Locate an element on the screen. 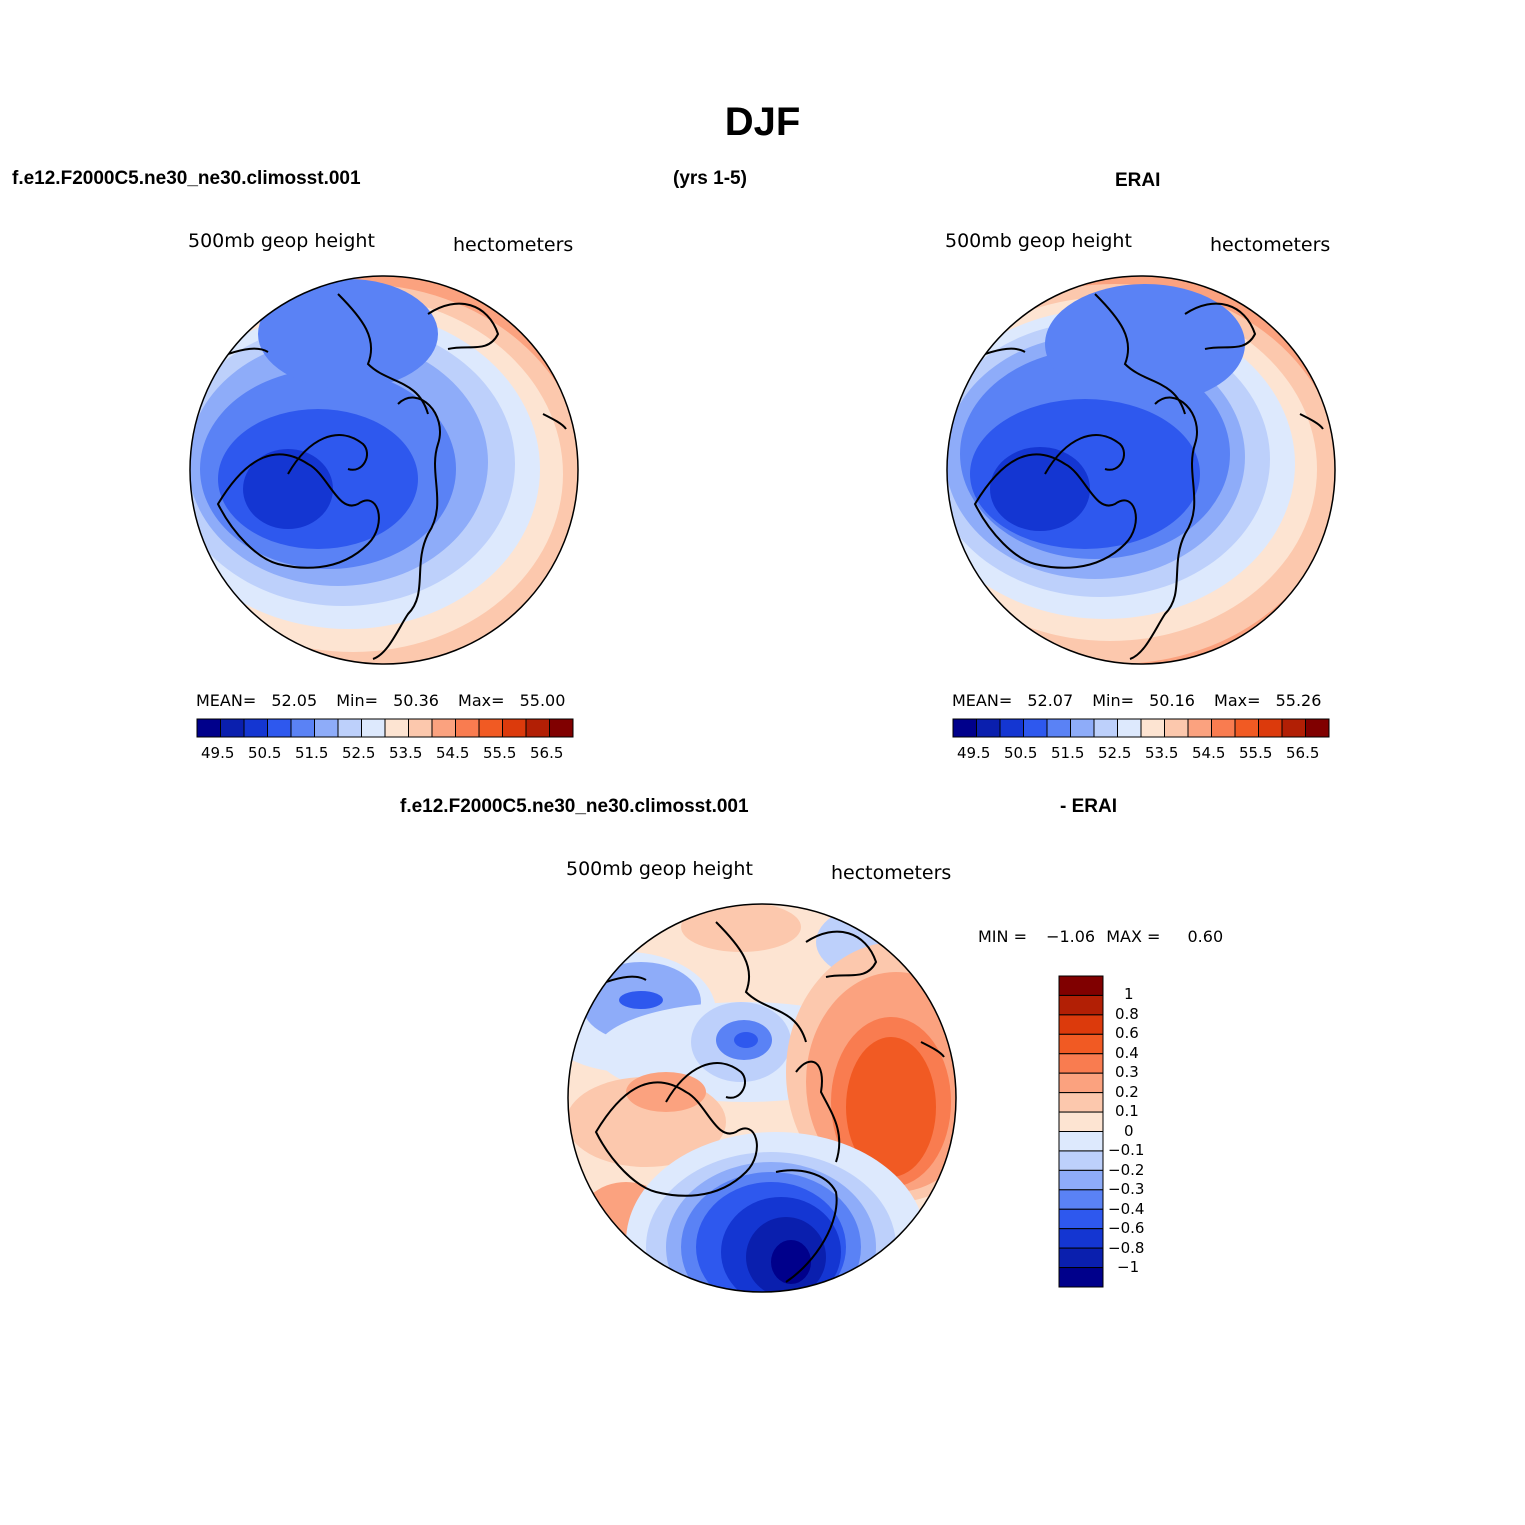 This screenshot has width=1525, height=1525. case-name-header: f.e12.F2000C5.ne30_ne30.climosst.001 is located at coordinates (186, 178).